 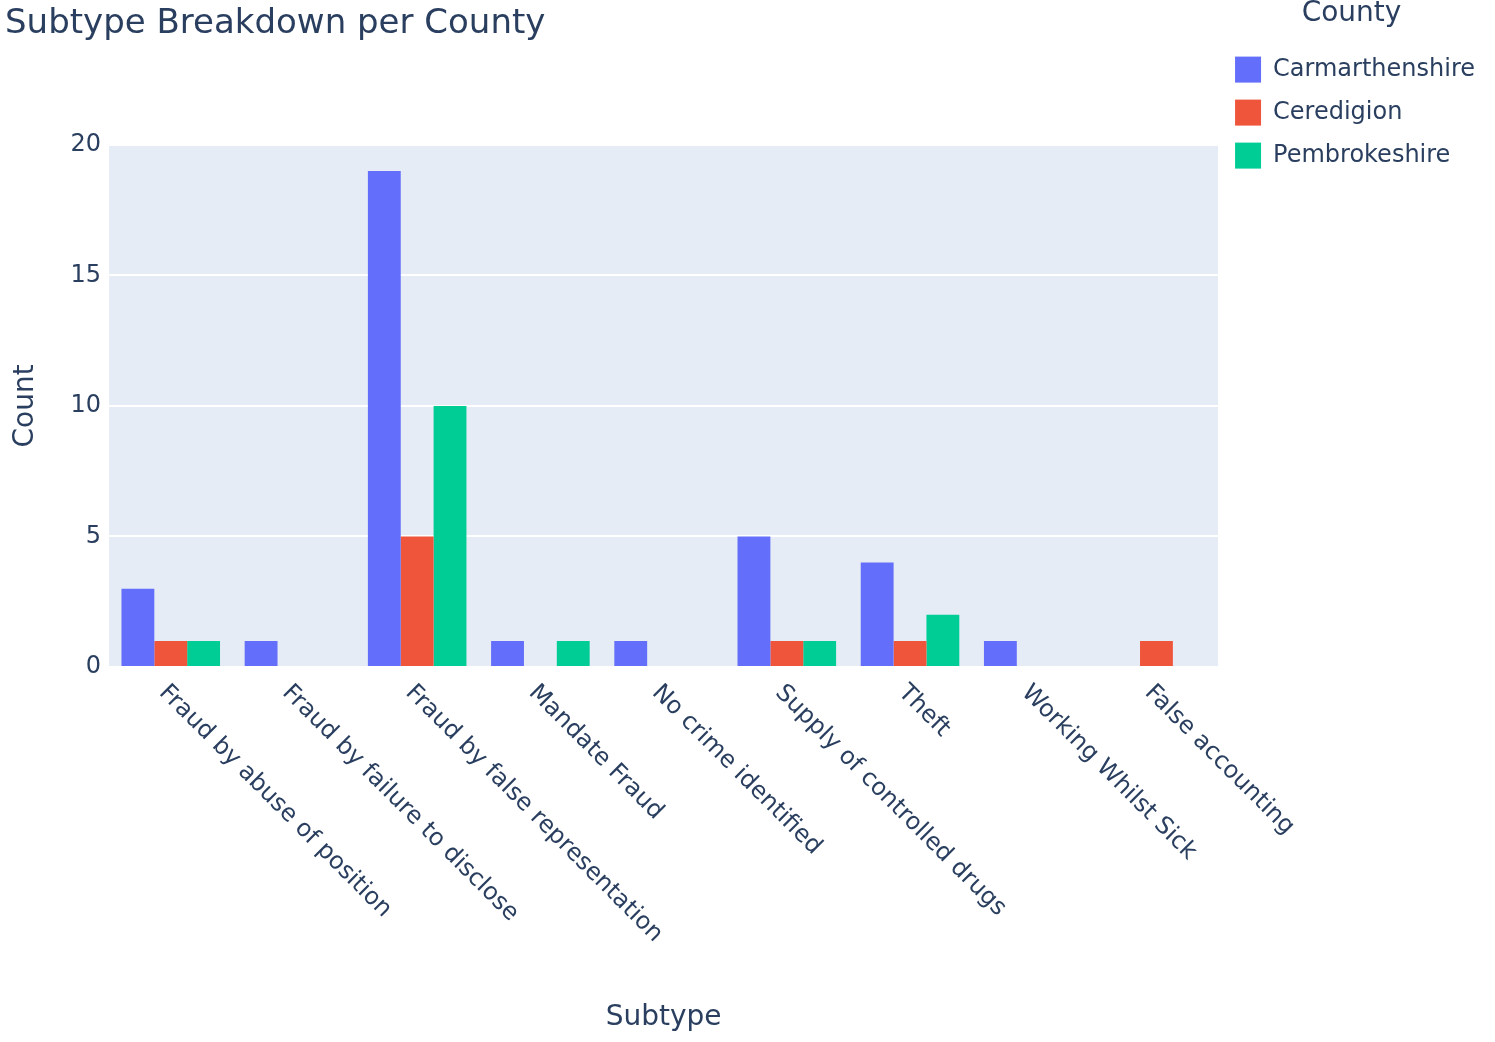 I want to click on y-tick-label: 15, so click(x=86, y=273).